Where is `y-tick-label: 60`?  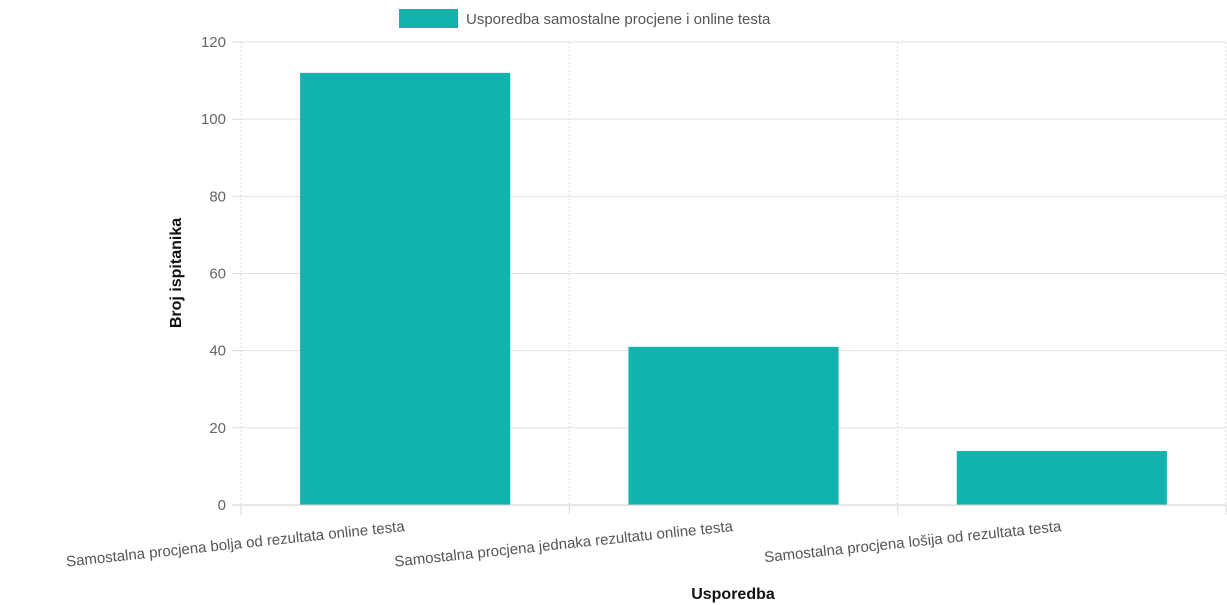
y-tick-label: 60 is located at coordinates (217, 274).